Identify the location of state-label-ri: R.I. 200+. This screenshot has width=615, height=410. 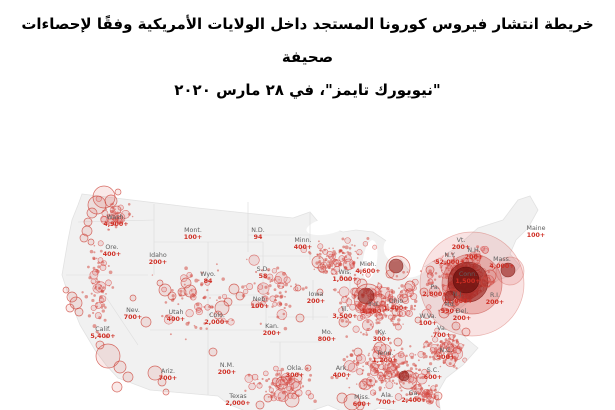
(495, 299).